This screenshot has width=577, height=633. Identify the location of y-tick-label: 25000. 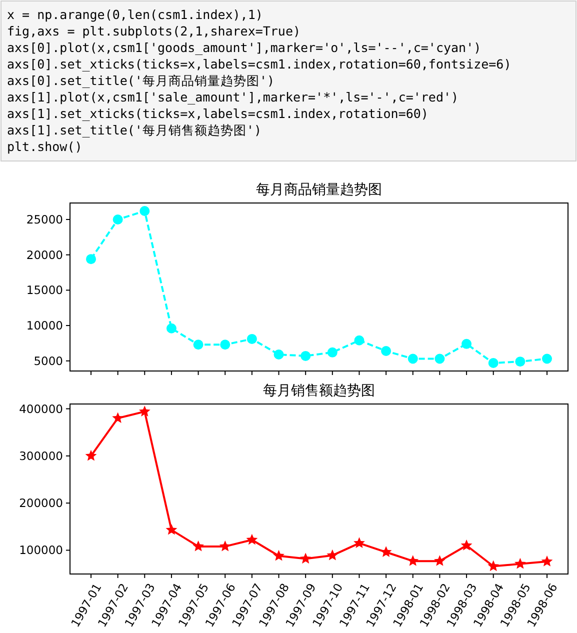
(44, 219).